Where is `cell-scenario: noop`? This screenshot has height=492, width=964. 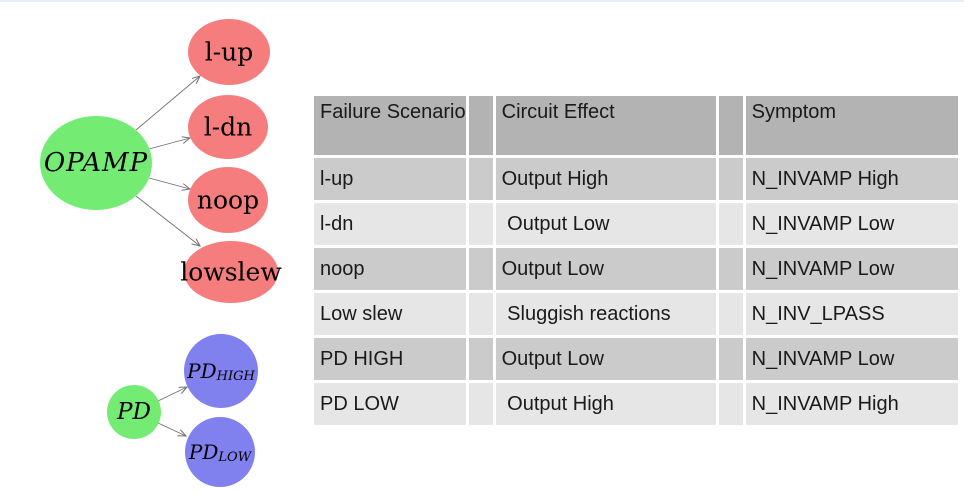
cell-scenario: noop is located at coordinates (390, 269).